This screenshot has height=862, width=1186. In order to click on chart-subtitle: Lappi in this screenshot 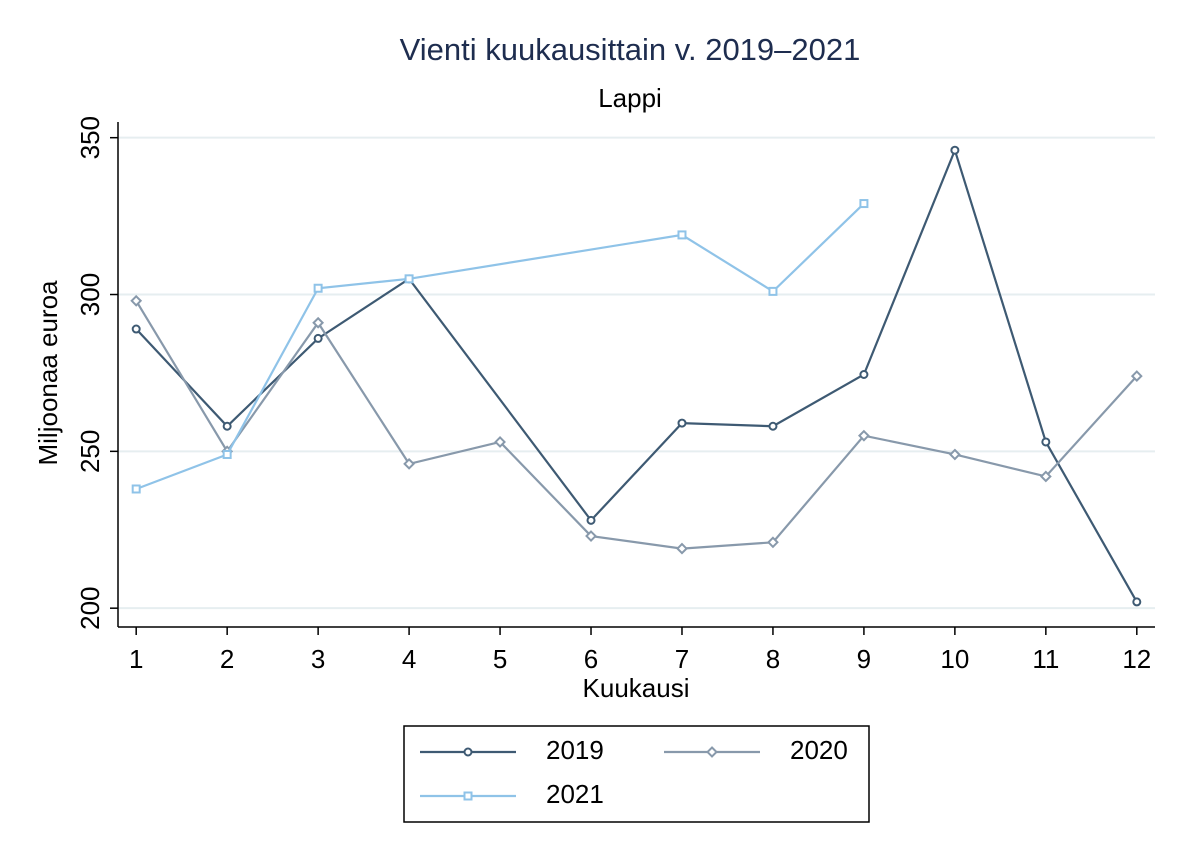, I will do `click(630, 98)`.